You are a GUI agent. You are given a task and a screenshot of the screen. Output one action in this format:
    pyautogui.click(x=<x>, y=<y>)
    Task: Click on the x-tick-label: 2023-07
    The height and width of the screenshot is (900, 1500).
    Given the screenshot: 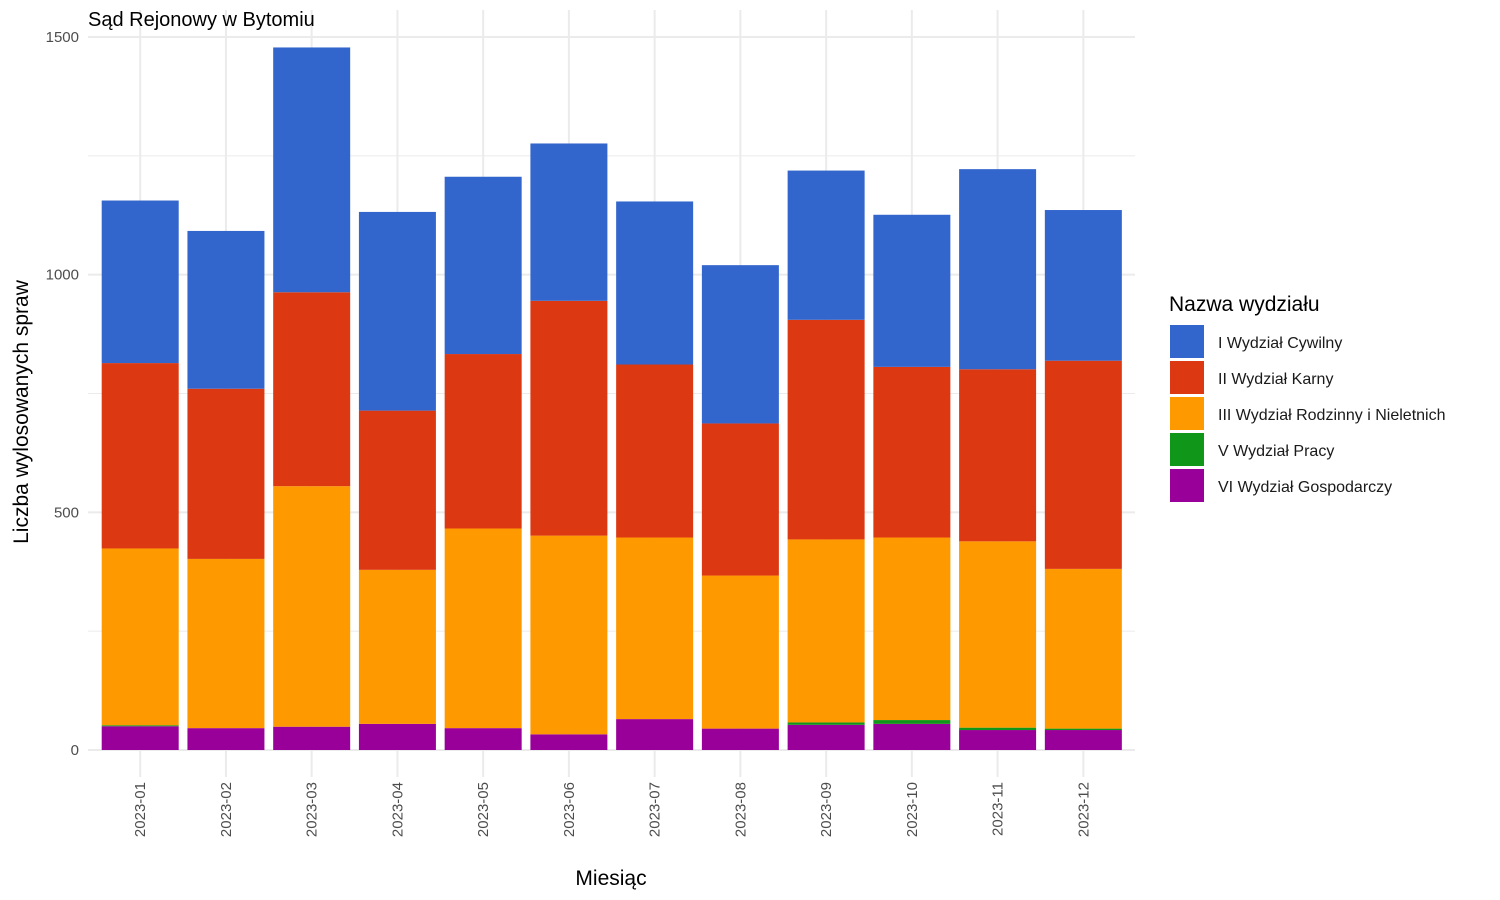 What is the action you would take?
    pyautogui.click(x=655, y=809)
    